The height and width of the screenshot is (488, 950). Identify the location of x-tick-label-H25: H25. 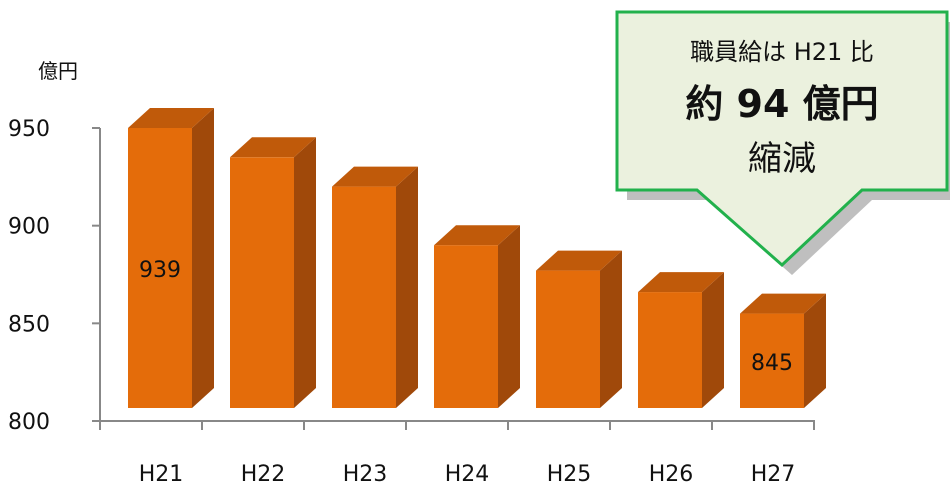
(569, 474).